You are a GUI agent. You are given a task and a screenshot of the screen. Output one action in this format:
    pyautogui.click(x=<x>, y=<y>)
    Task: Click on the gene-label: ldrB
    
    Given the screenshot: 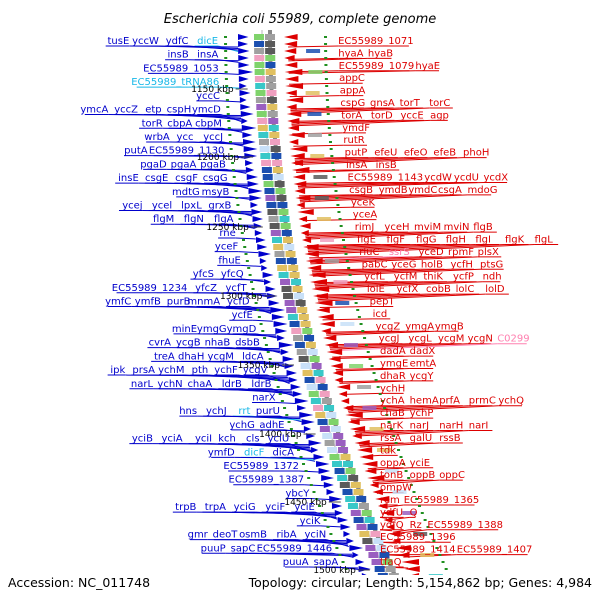 What is the action you would take?
    pyautogui.click(x=232, y=384)
    